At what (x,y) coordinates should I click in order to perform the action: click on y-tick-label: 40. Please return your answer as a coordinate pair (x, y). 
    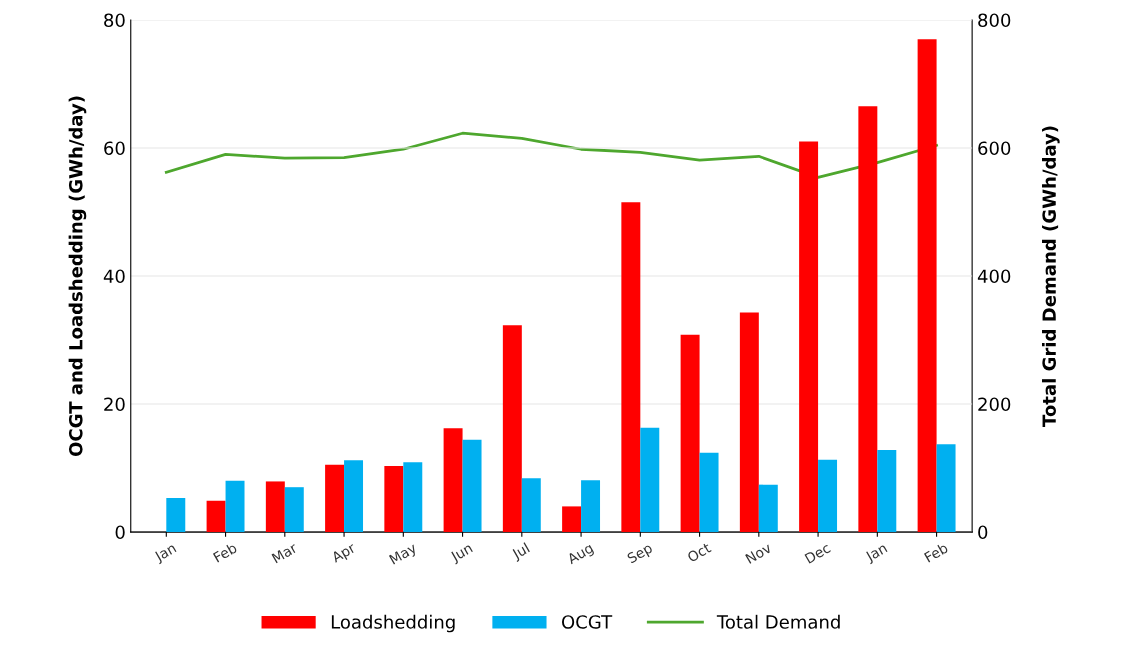
    Looking at the image, I should click on (114, 276).